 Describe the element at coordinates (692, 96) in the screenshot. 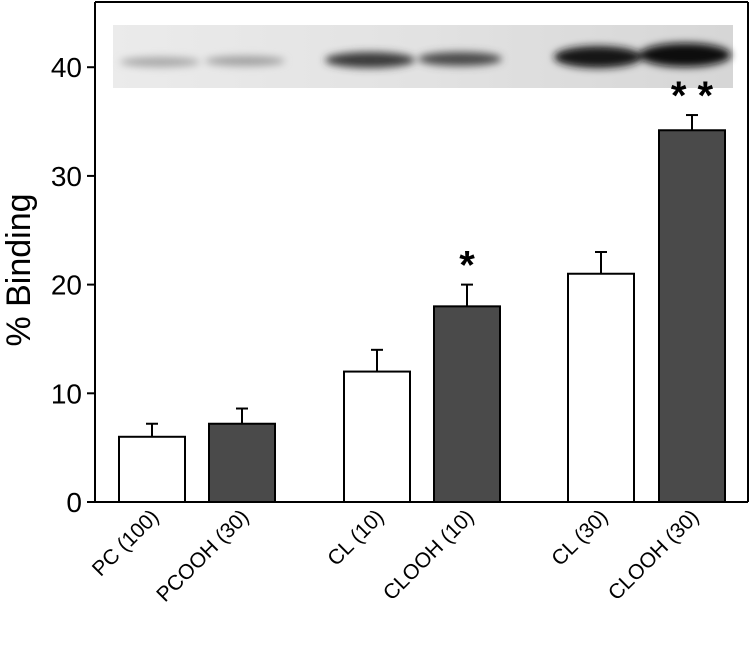

I see `significance-marker: * *` at that location.